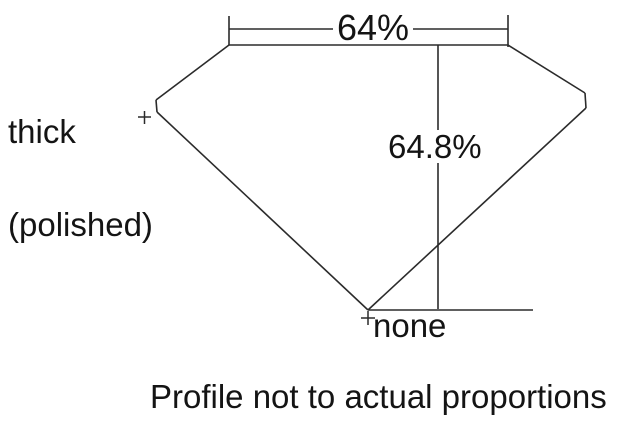  I want to click on girdle-thickness-label-line1: thick, so click(42, 131).